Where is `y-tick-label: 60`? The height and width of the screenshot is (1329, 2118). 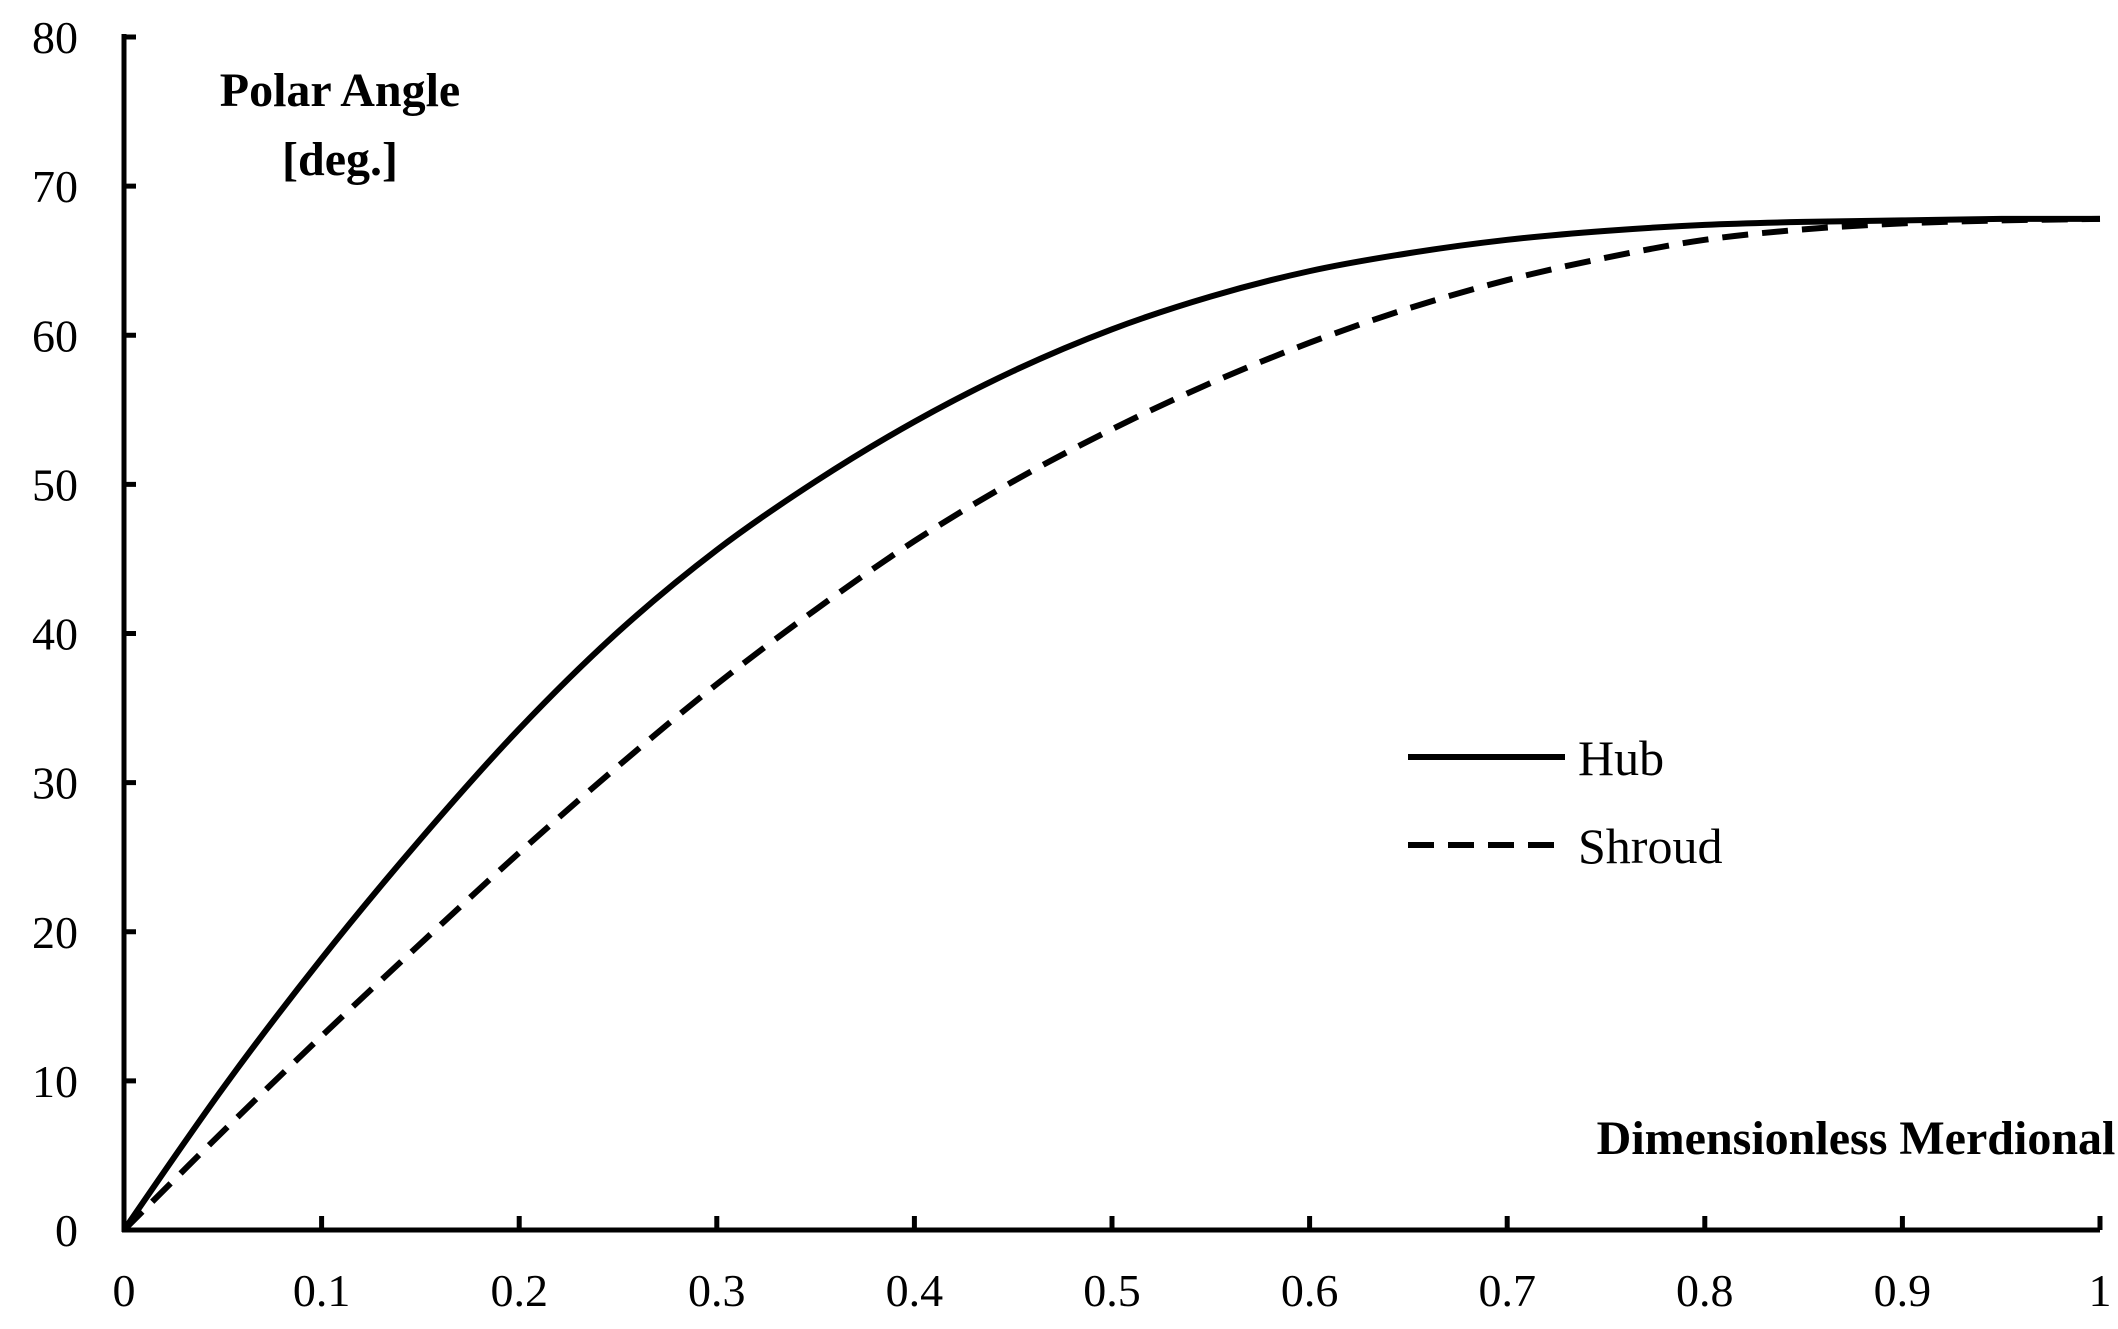 y-tick-label: 60 is located at coordinates (55, 335).